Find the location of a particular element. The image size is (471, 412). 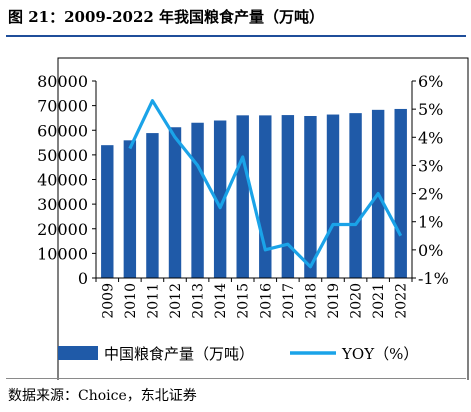

x-tick-label: 2022 is located at coordinates (402, 301).